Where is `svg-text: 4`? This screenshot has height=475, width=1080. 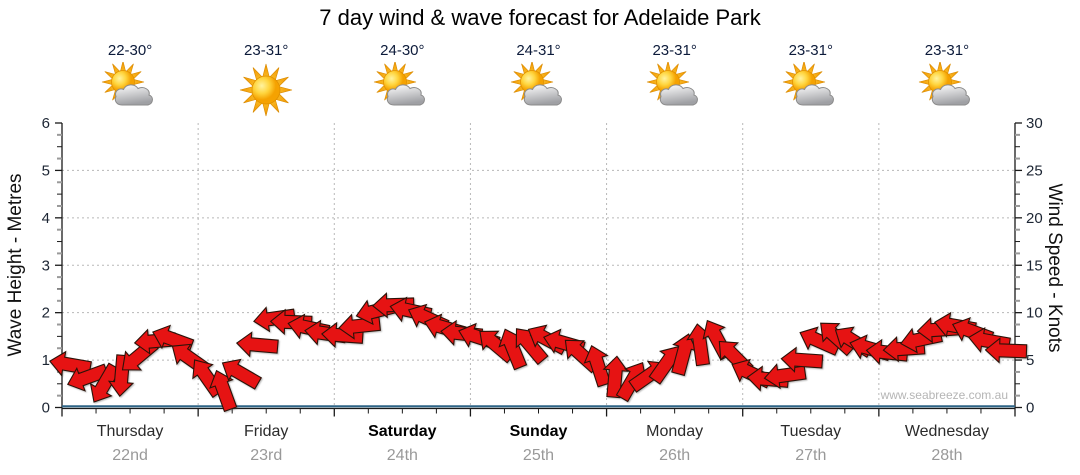 svg-text: 4 is located at coordinates (46, 218).